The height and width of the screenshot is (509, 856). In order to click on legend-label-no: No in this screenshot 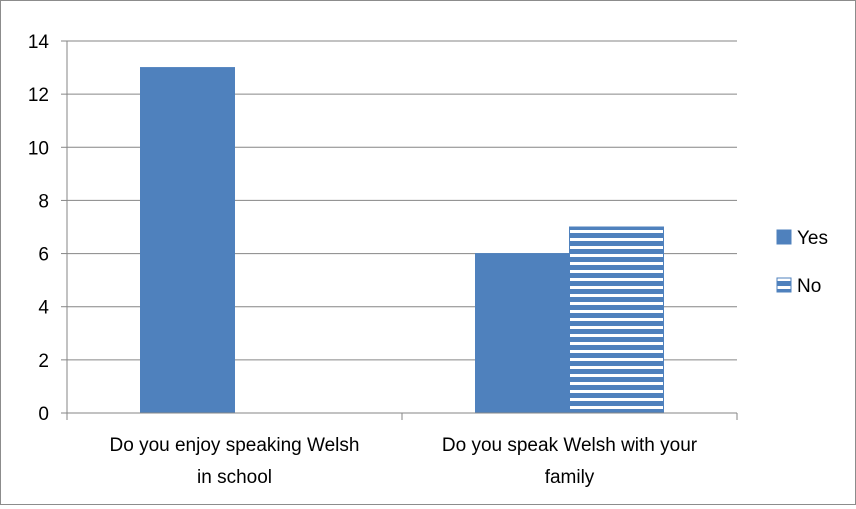, I will do `click(809, 286)`.